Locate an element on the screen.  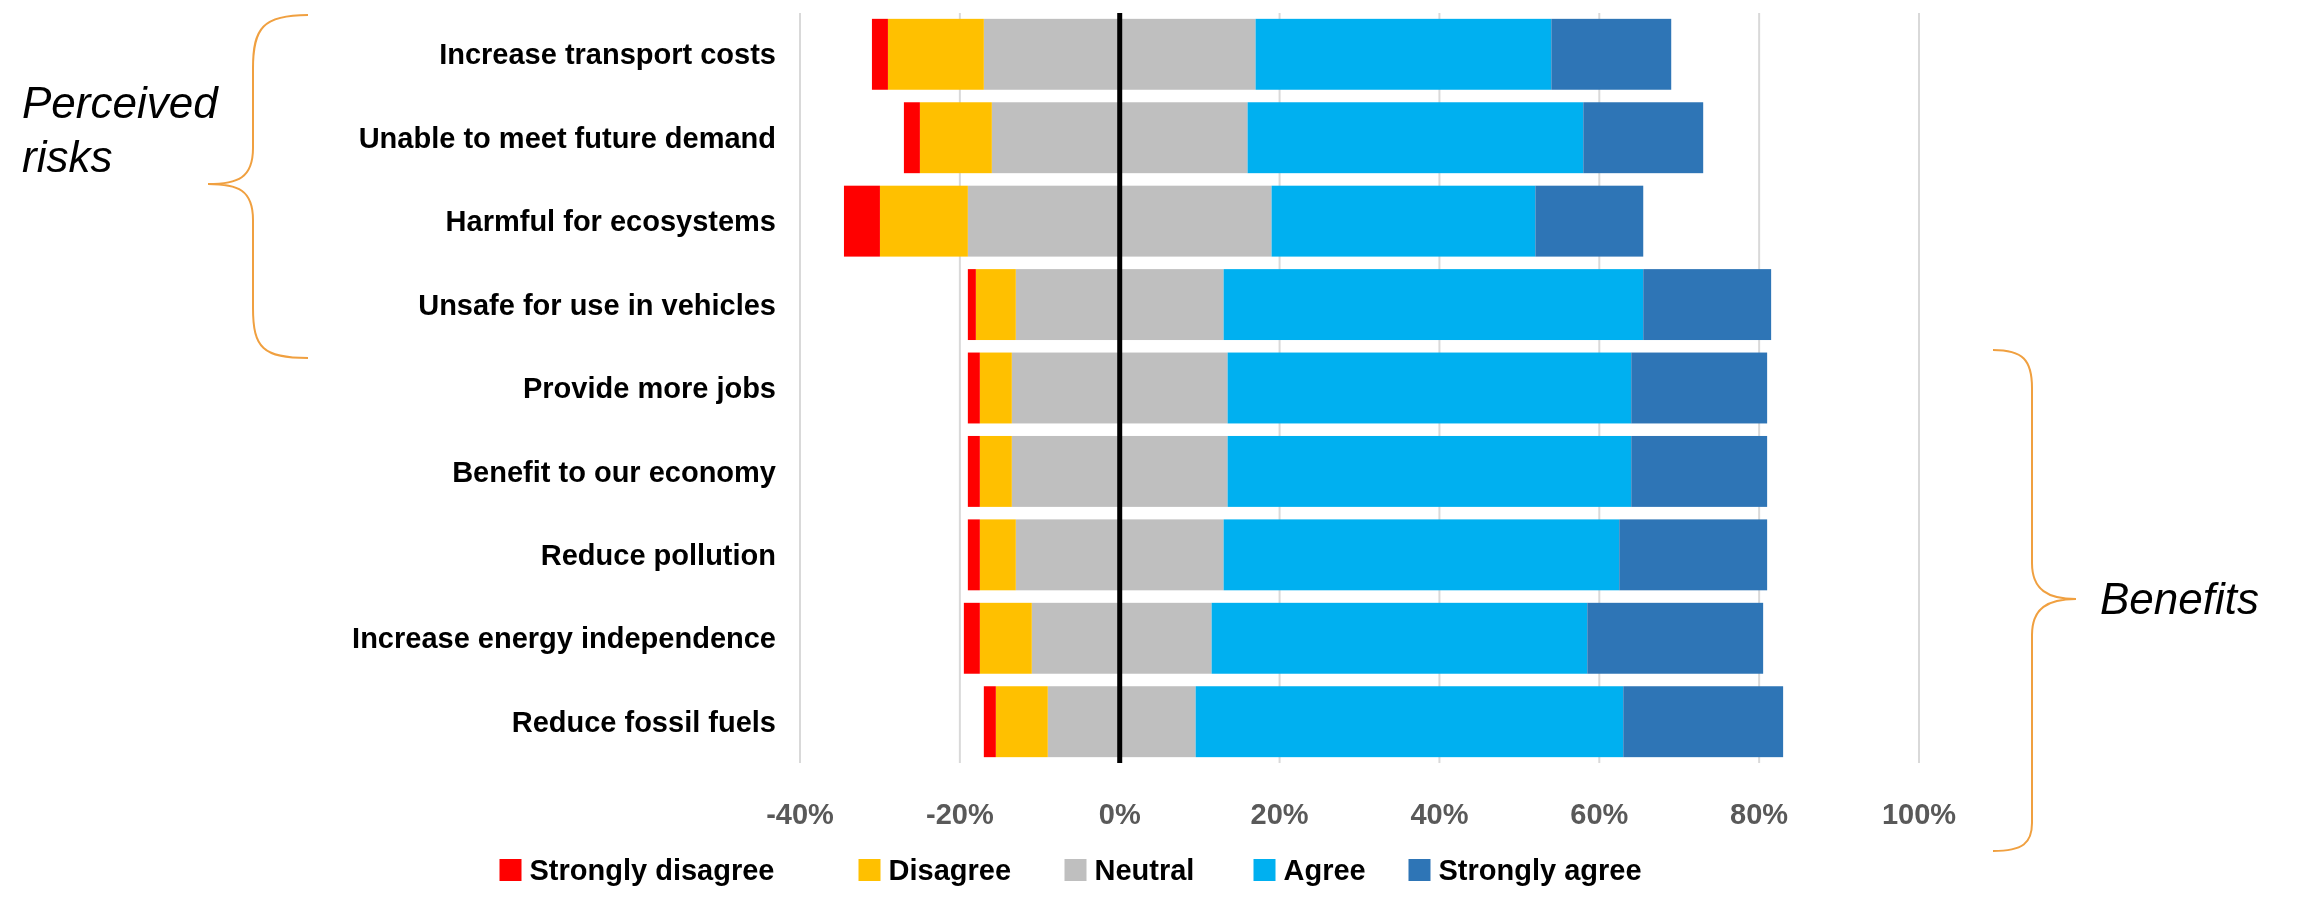
x-tick-label: 40% is located at coordinates (1439, 814).